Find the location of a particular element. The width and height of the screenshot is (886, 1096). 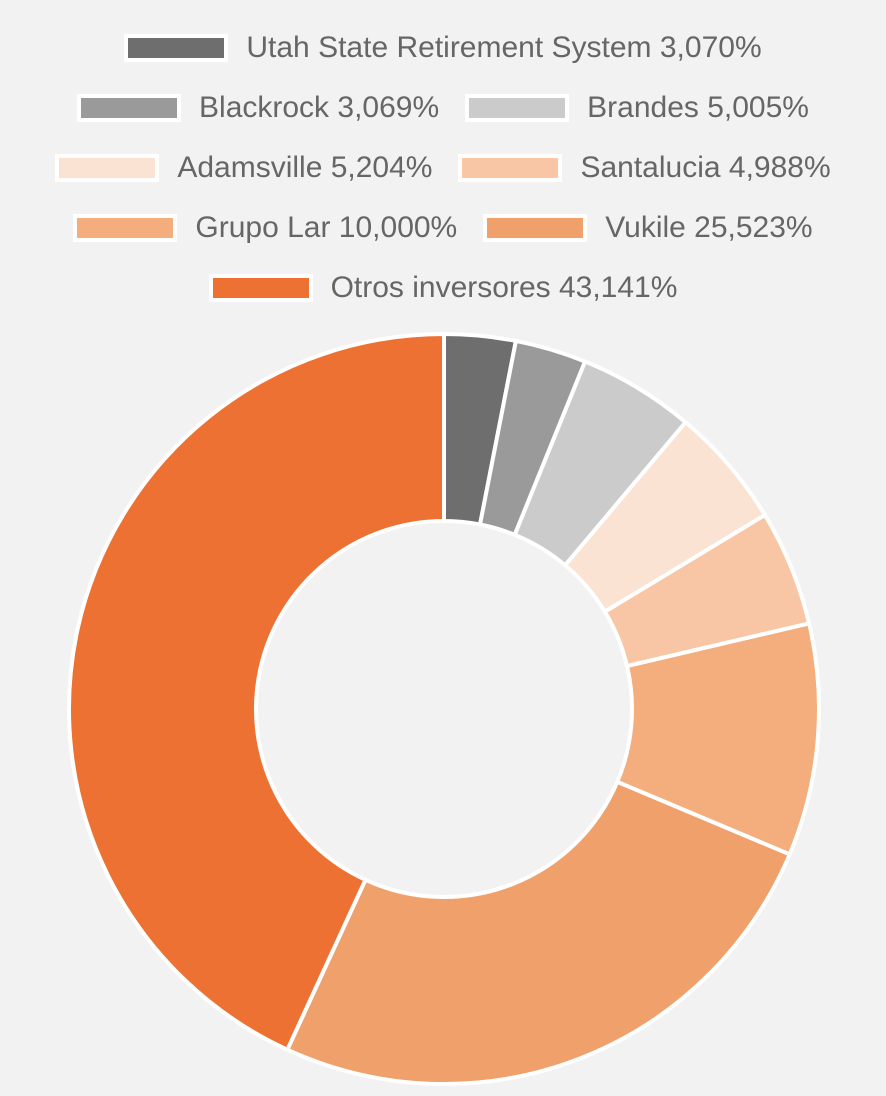

legend-row-1: Utah State Retirement System 3,070% is located at coordinates (443, 48).